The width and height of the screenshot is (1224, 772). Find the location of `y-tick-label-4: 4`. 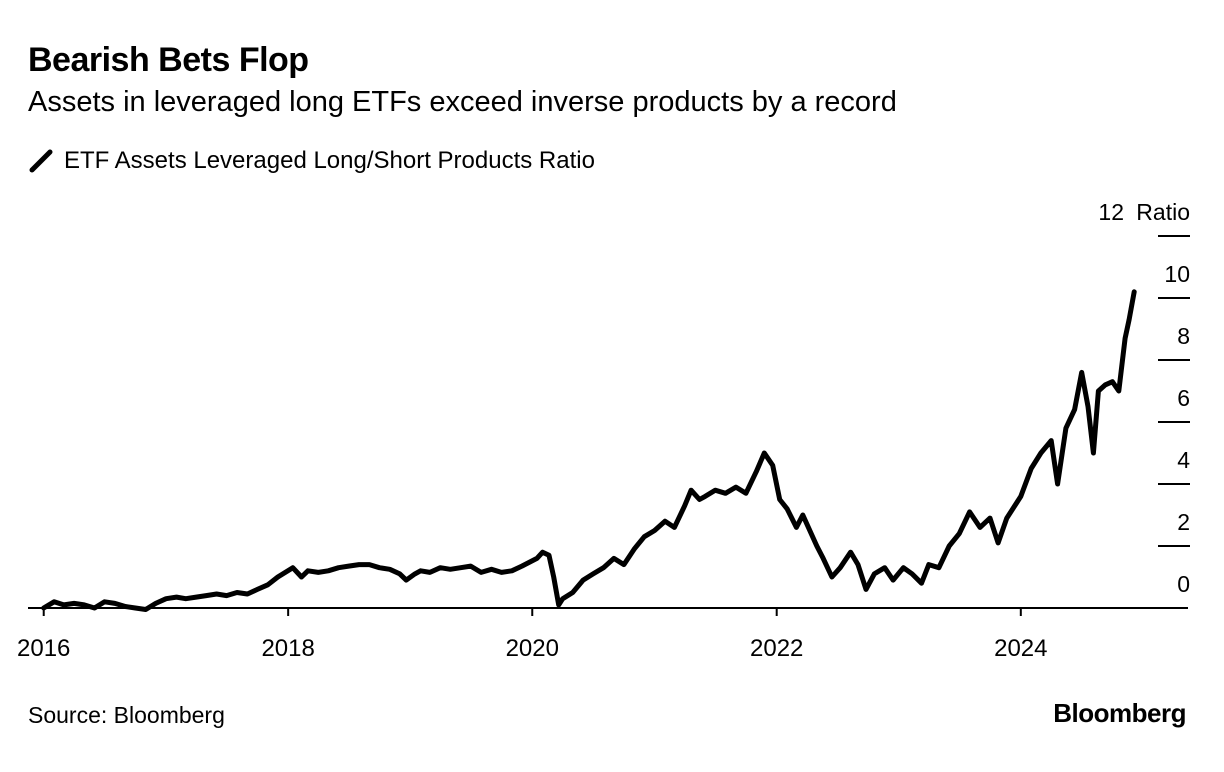

y-tick-label-4: 4 is located at coordinates (1183, 460).